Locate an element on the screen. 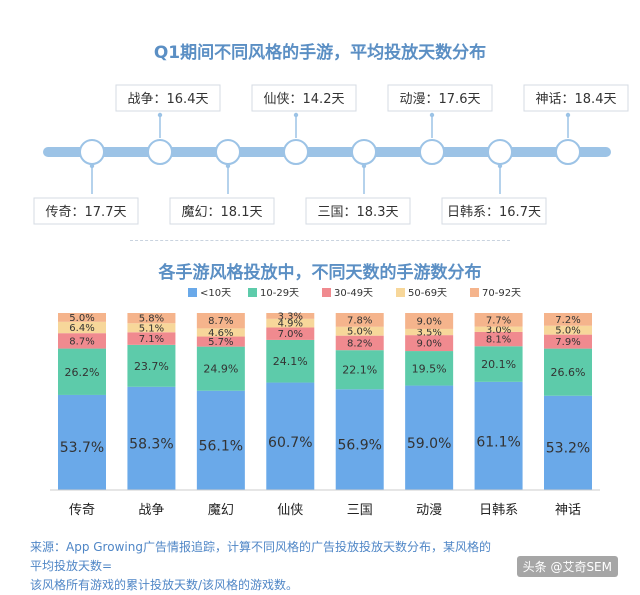  data-label: 58.3% is located at coordinates (151, 445).